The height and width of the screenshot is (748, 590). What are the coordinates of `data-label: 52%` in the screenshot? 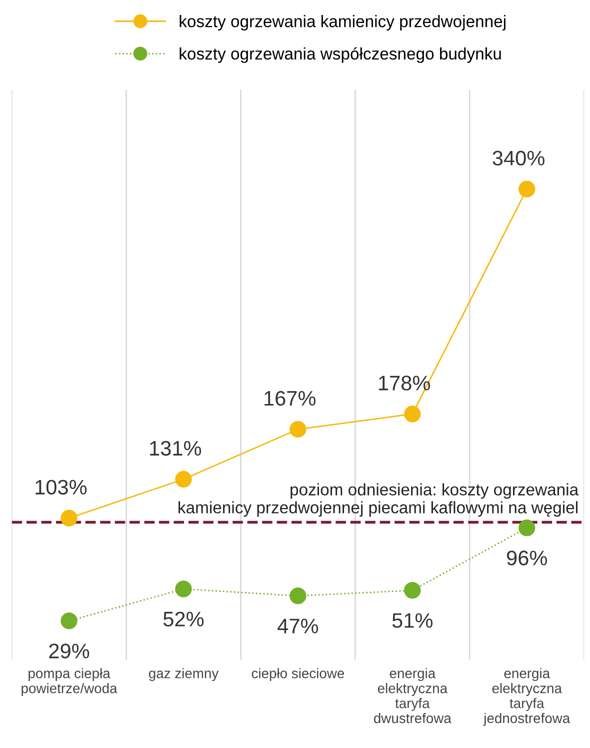 It's located at (183, 619).